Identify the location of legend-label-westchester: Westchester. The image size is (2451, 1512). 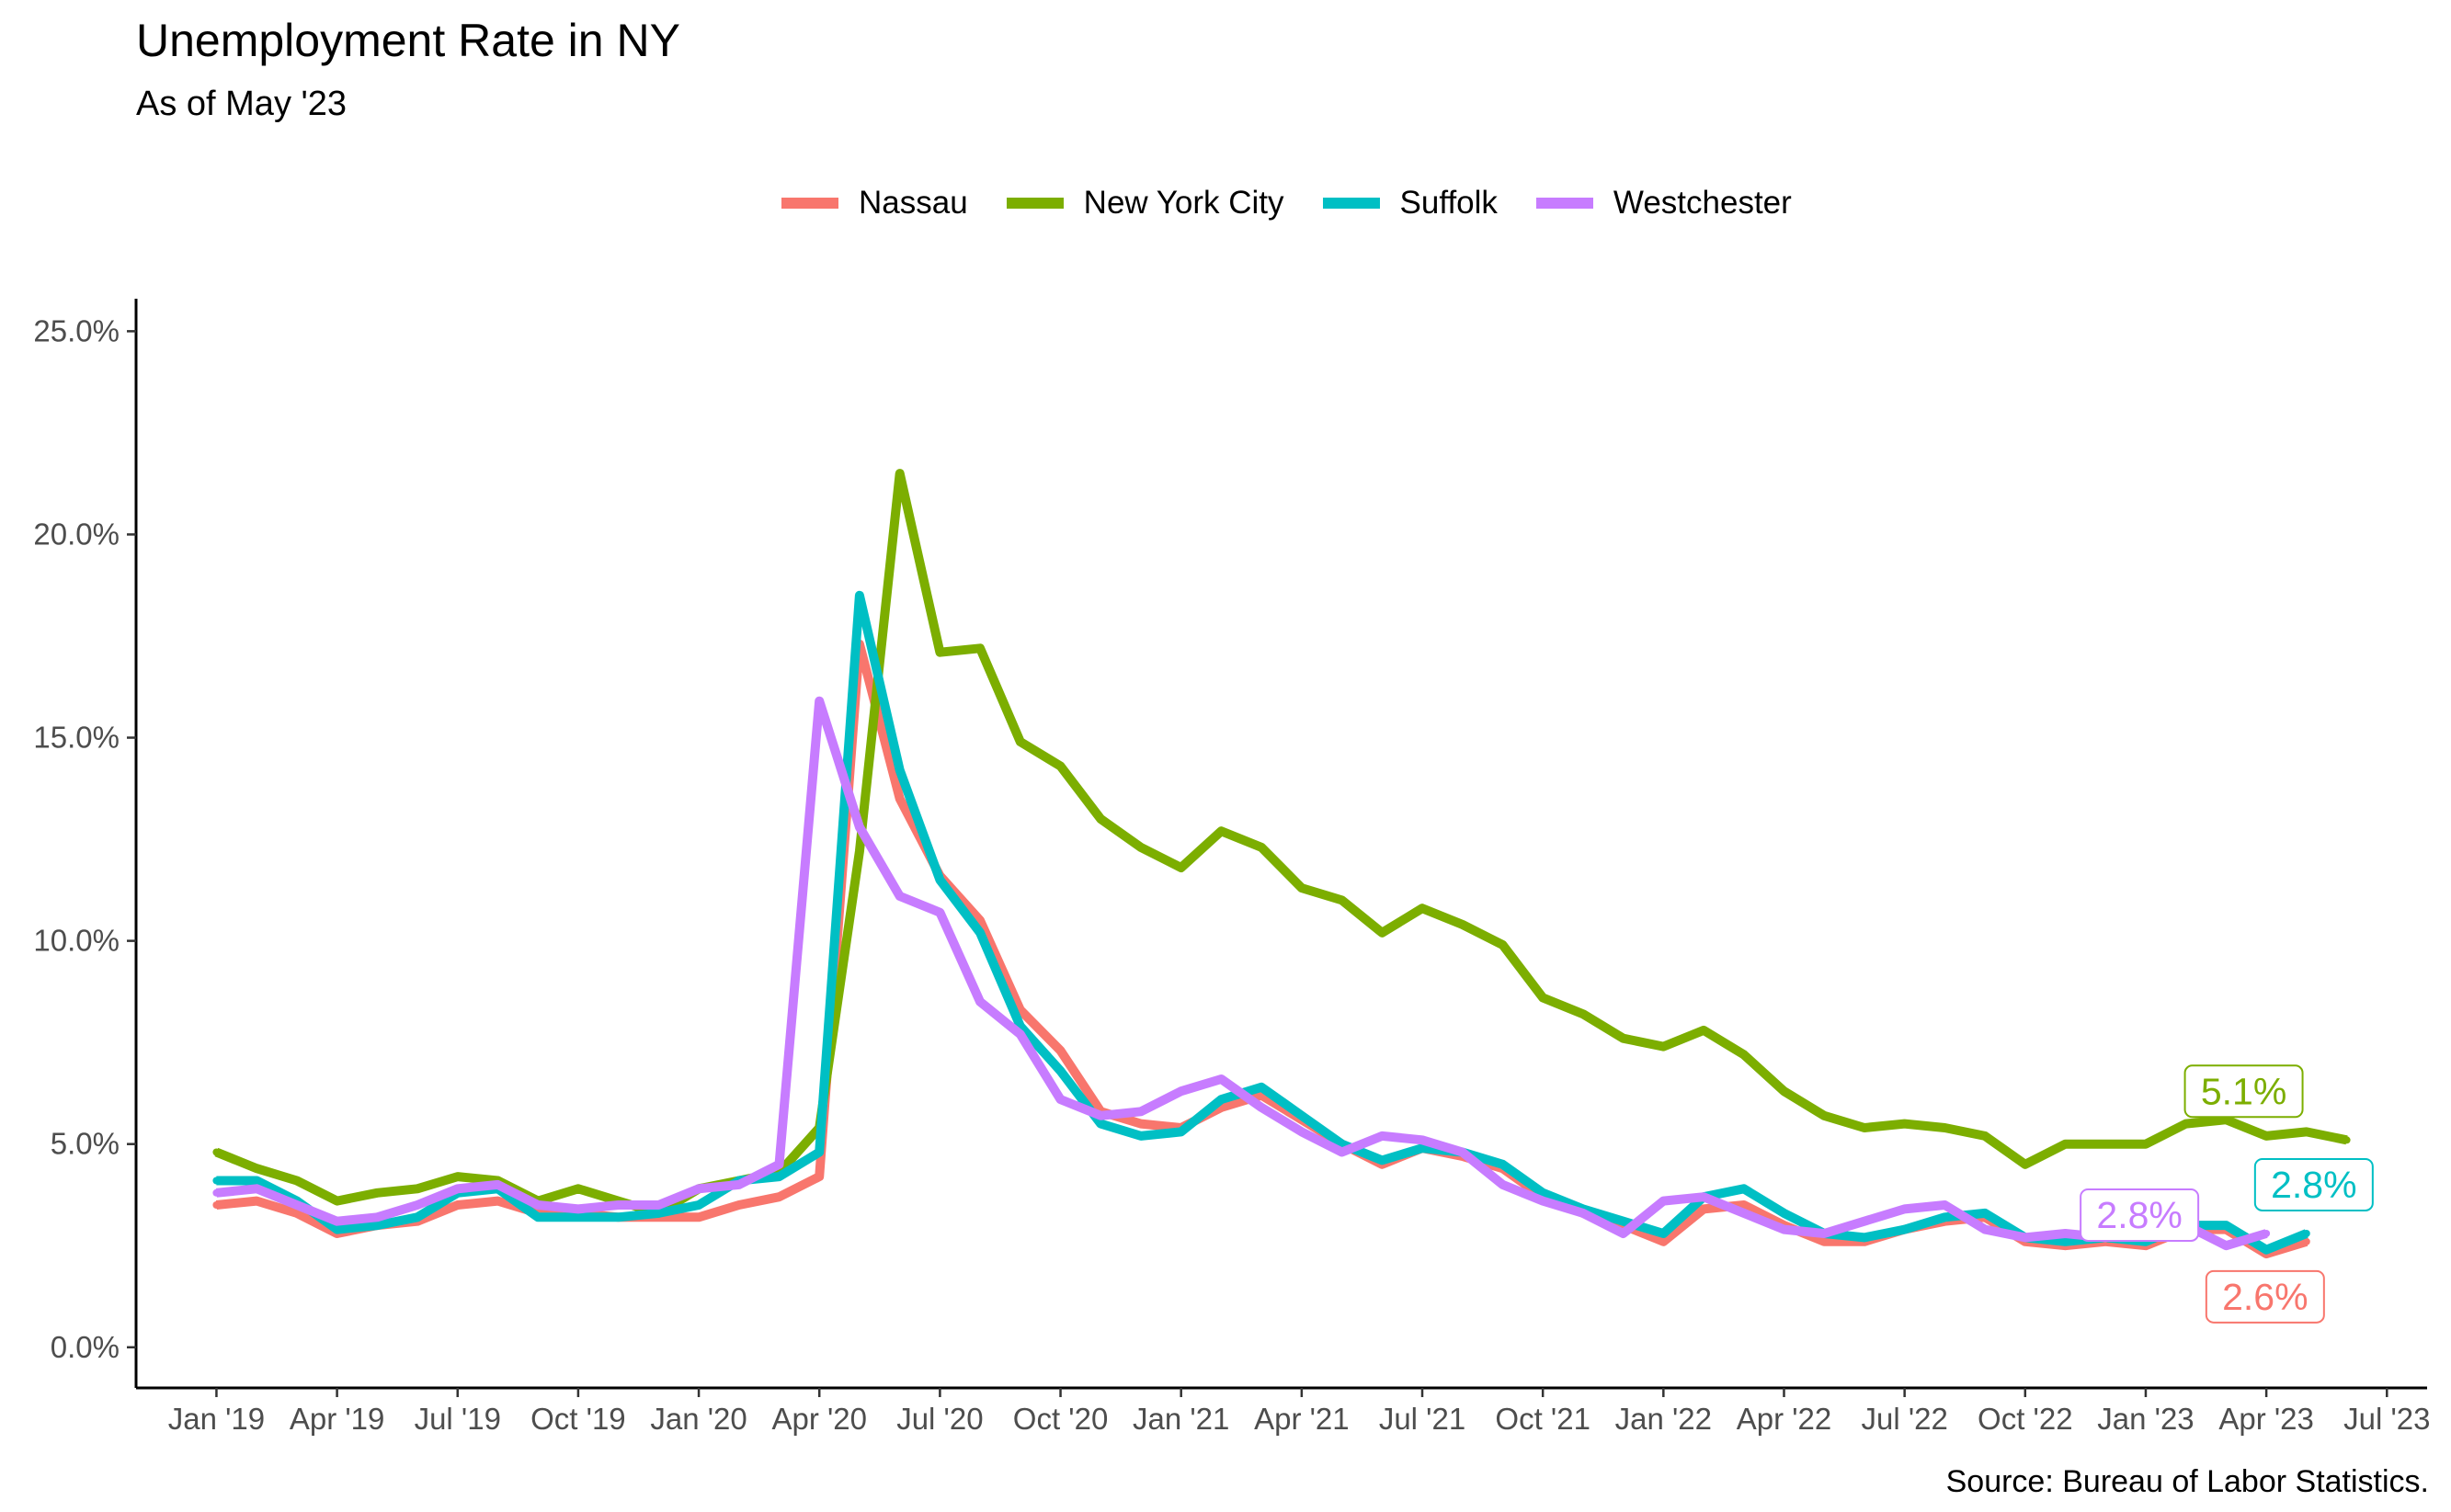
(1702, 203).